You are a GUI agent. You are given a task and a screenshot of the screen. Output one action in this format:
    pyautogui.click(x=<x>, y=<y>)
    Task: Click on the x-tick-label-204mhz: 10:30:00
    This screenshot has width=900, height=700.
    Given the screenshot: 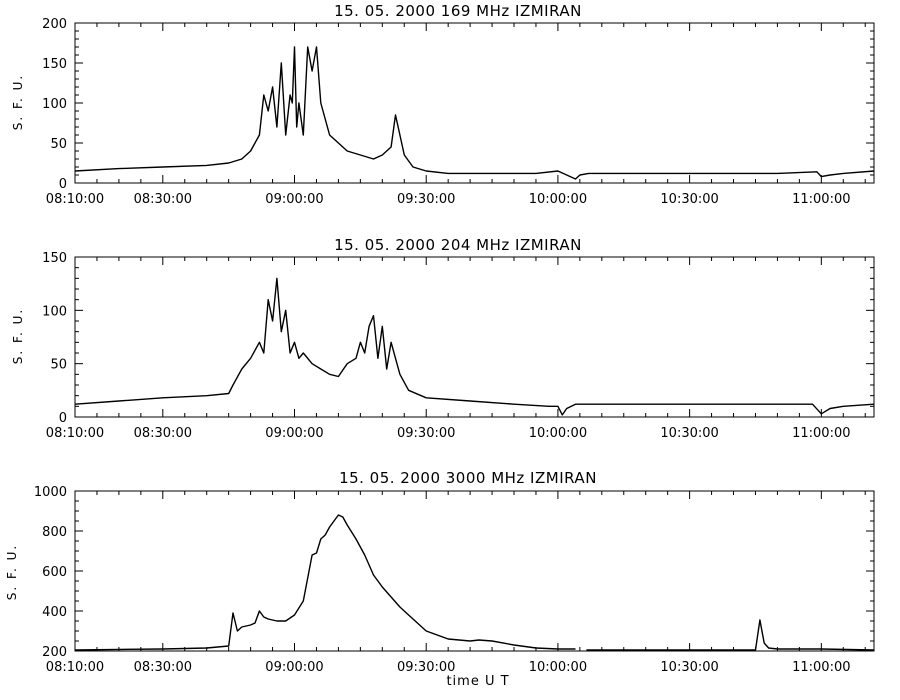 What is the action you would take?
    pyautogui.click(x=689, y=433)
    